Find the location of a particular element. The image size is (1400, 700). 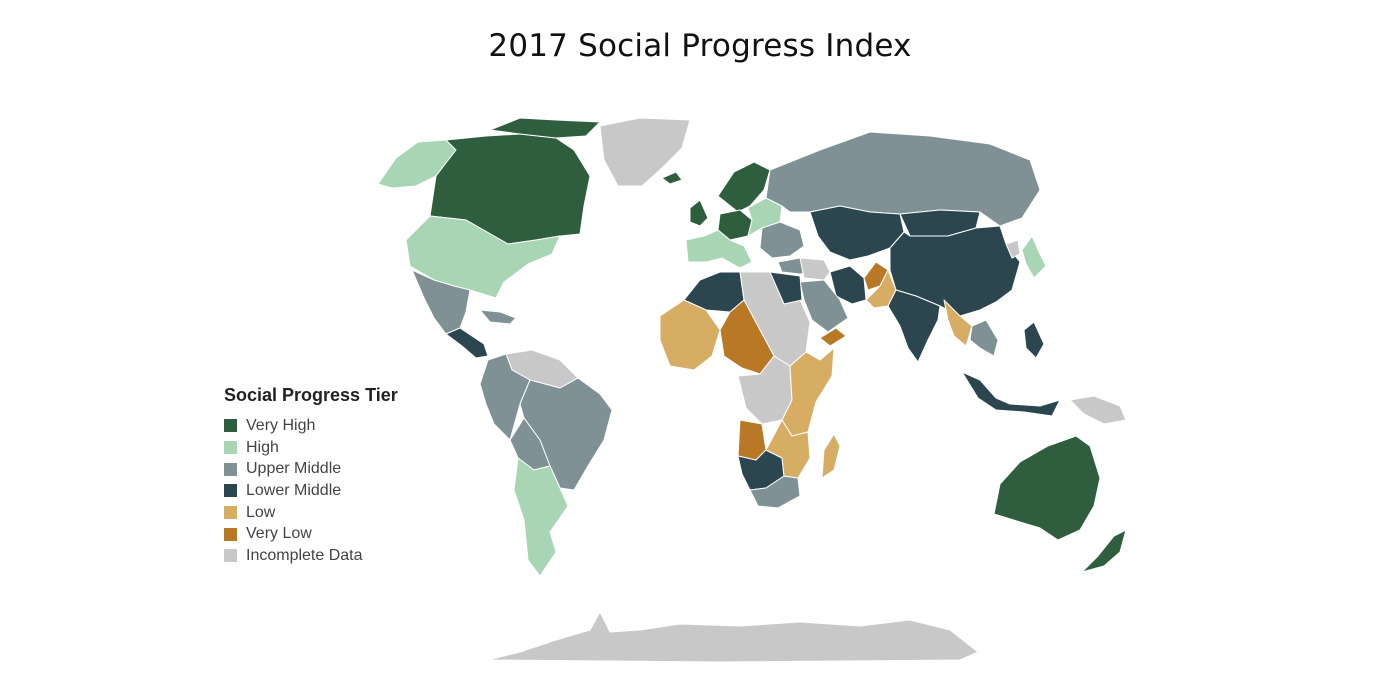

region-russia is located at coordinates (903, 179).